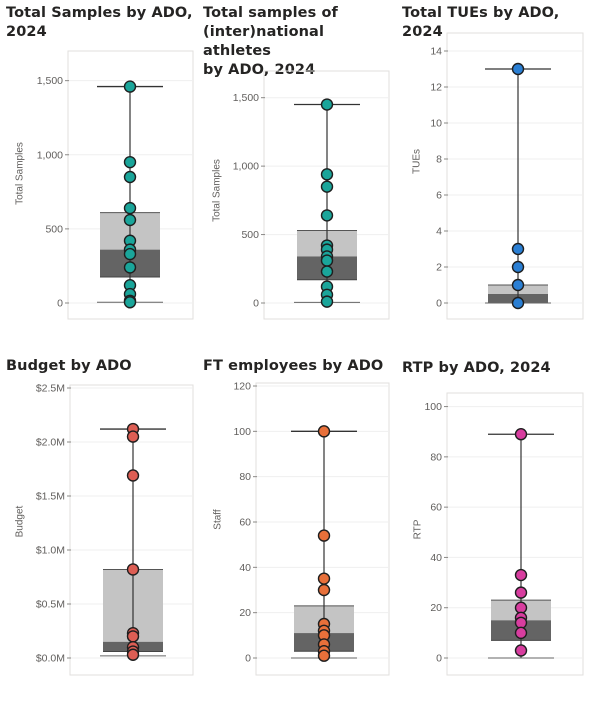  I want to click on y-tick-label: 10, so click(436, 124).